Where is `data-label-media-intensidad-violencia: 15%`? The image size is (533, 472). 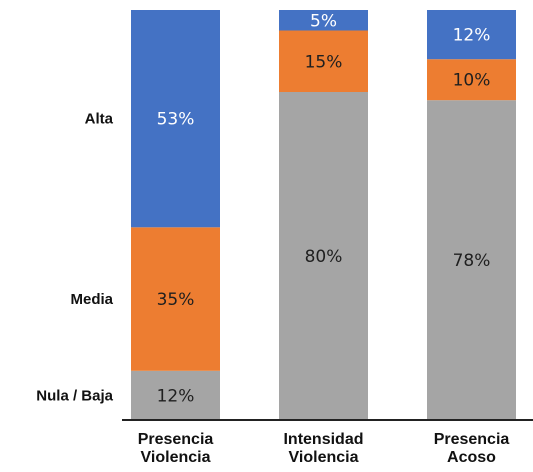 data-label-media-intensidad-violencia: 15% is located at coordinates (324, 62).